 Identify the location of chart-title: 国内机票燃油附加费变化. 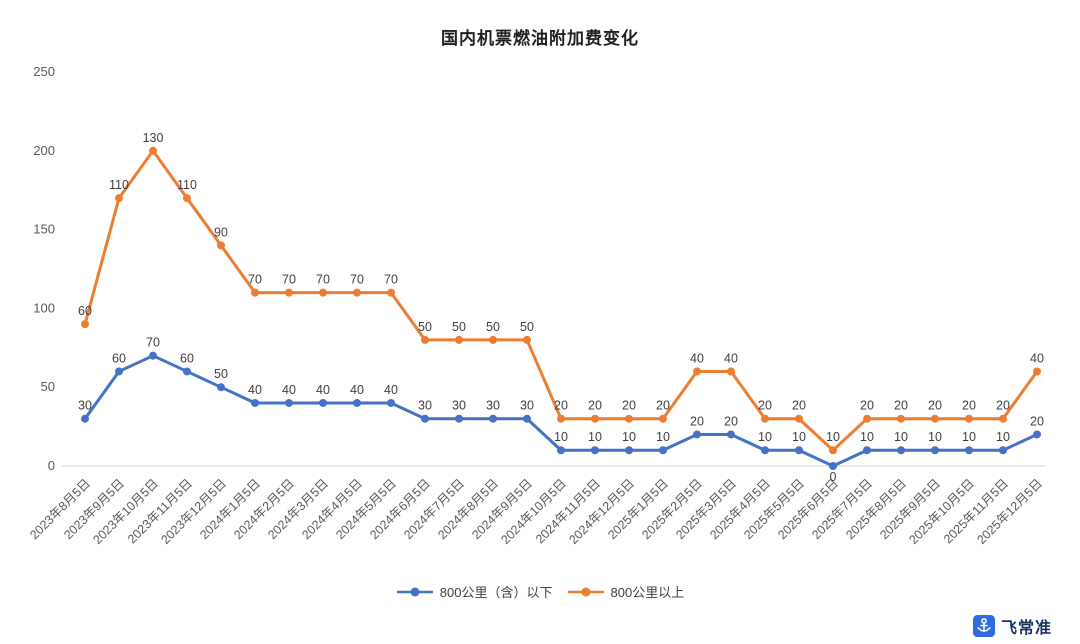
(540, 38).